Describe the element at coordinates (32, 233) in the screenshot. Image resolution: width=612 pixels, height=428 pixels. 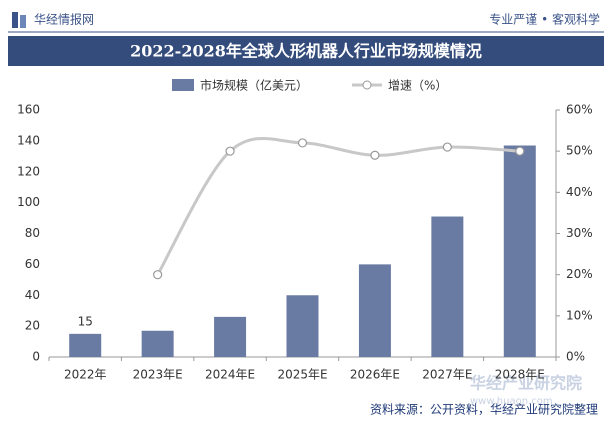
I see `y-tick-label: 80` at that location.